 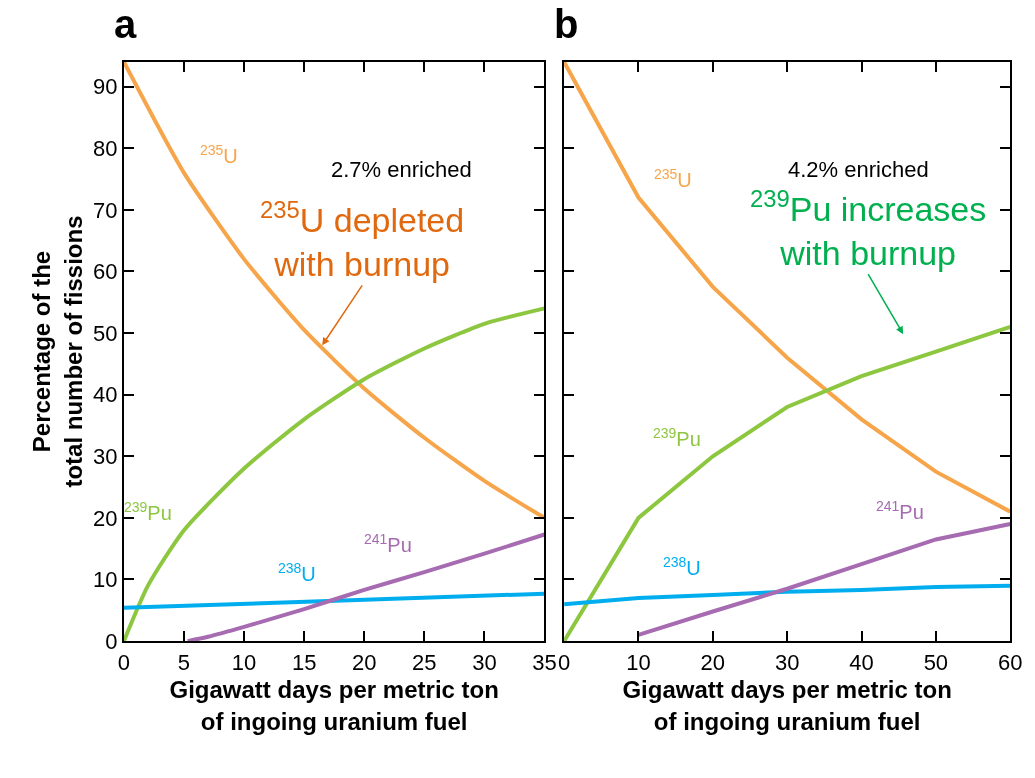 What do you see at coordinates (936, 662) in the screenshot?
I see `x-tick-label: 50` at bounding box center [936, 662].